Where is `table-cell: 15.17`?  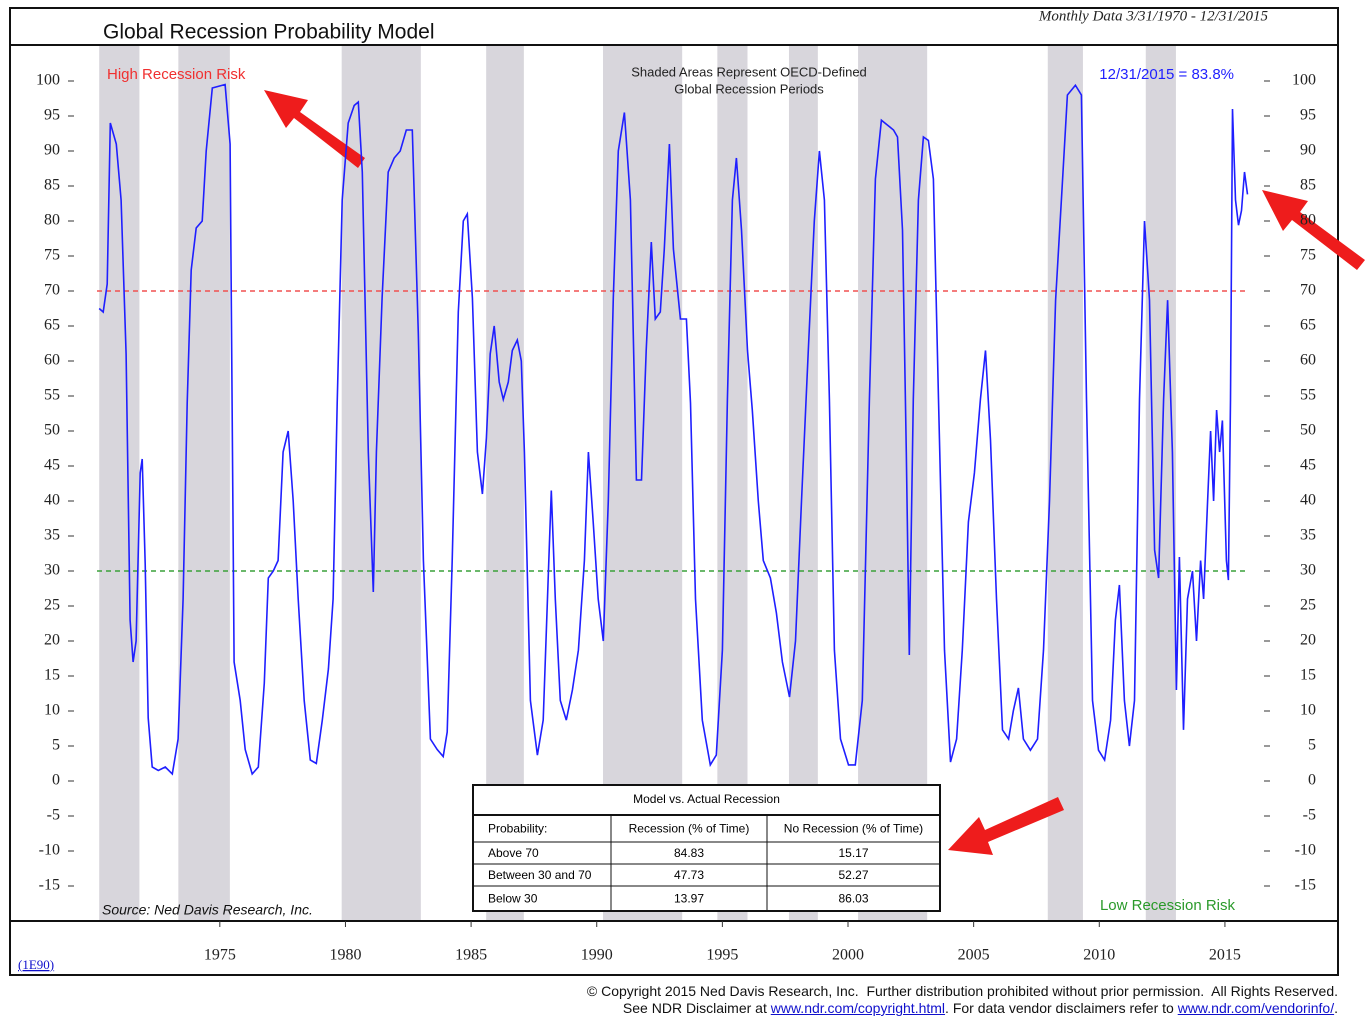
table-cell: 15.17 is located at coordinates (853, 853).